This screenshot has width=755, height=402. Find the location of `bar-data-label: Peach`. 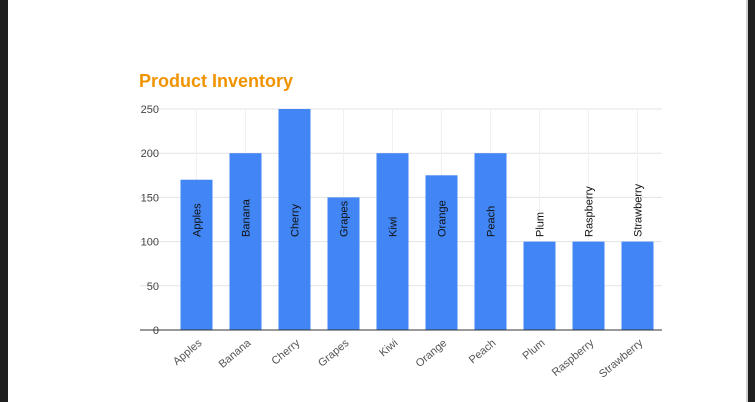

bar-data-label: Peach is located at coordinates (492, 221).